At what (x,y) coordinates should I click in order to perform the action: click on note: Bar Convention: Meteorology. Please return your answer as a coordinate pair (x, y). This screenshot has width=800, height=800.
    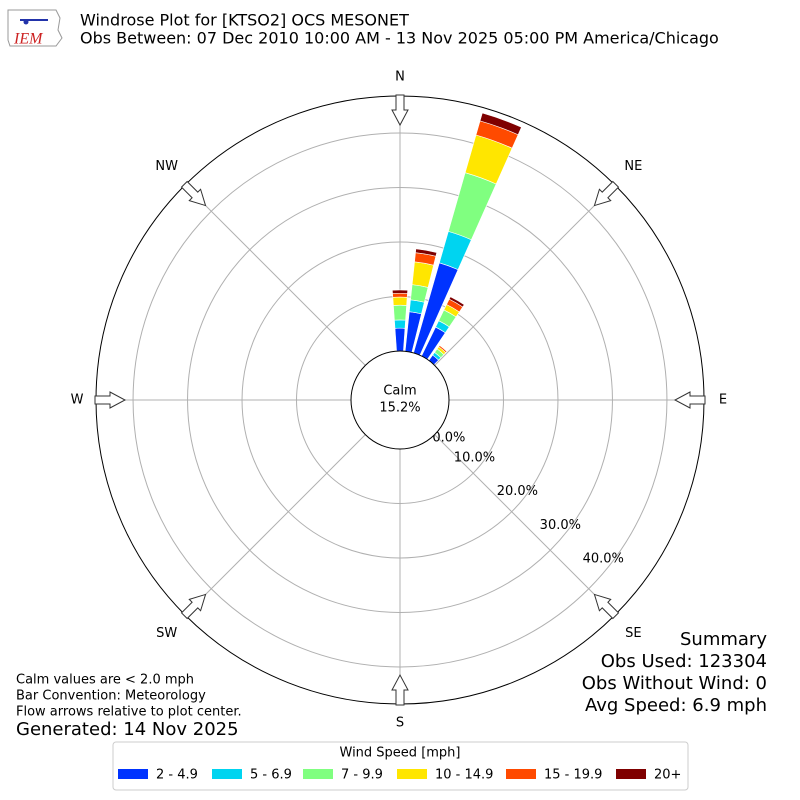
    Looking at the image, I should click on (111, 696).